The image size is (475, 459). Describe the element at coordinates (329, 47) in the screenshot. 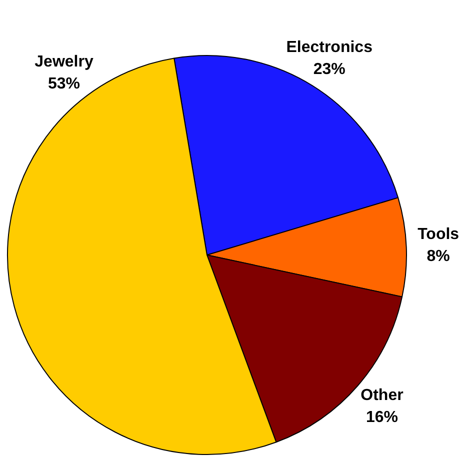

I see `slice-label: Electronics` at that location.